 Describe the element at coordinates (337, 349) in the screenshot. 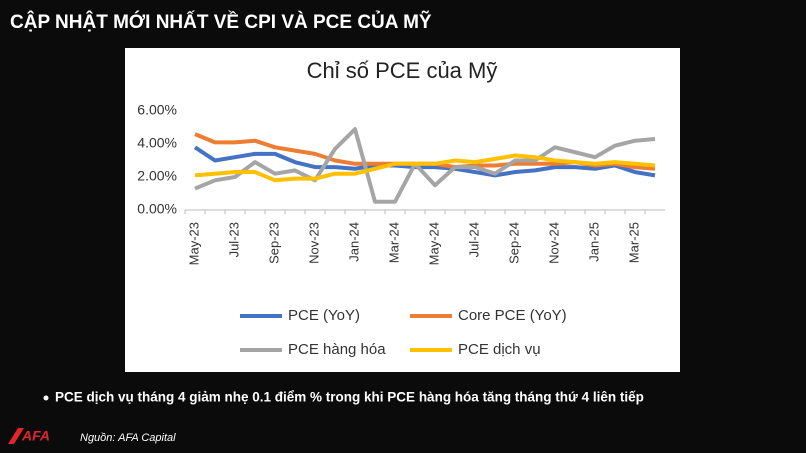

I see `legend-label: PCE hàng hóa` at that location.